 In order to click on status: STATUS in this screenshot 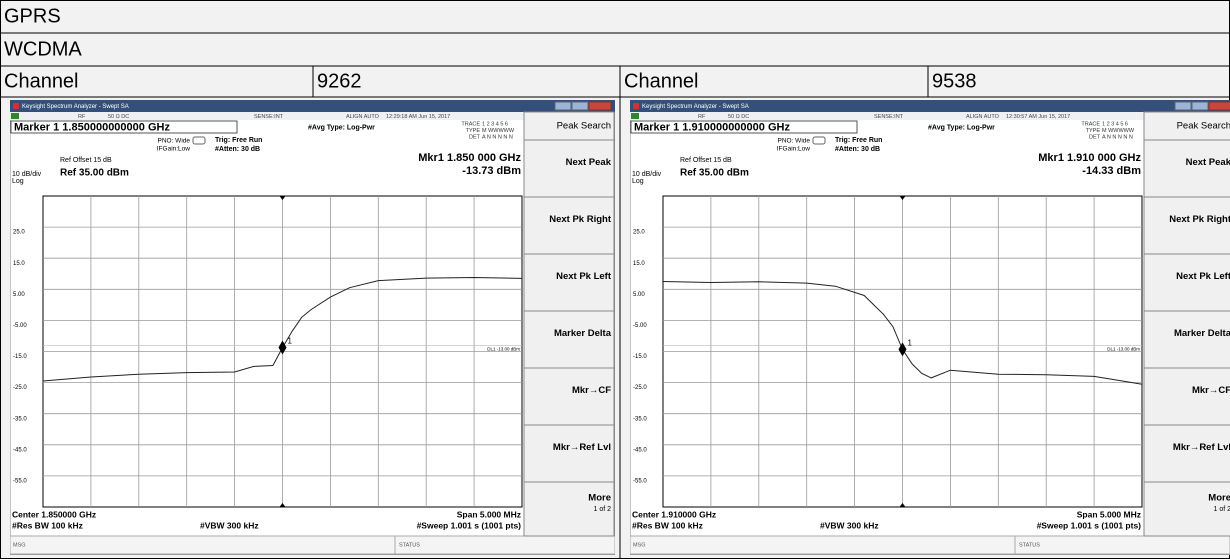, I will do `click(409, 545)`.